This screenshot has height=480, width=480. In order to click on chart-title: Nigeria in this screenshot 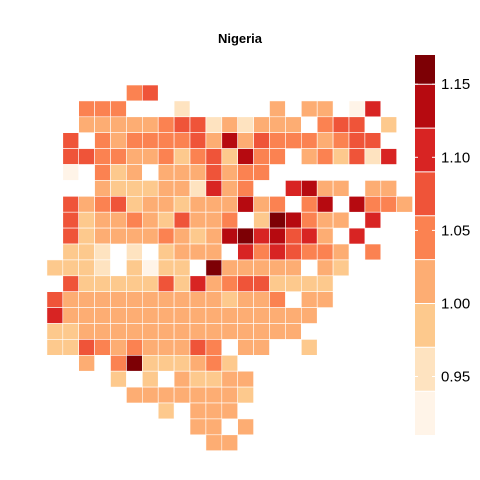, I will do `click(240, 38)`.